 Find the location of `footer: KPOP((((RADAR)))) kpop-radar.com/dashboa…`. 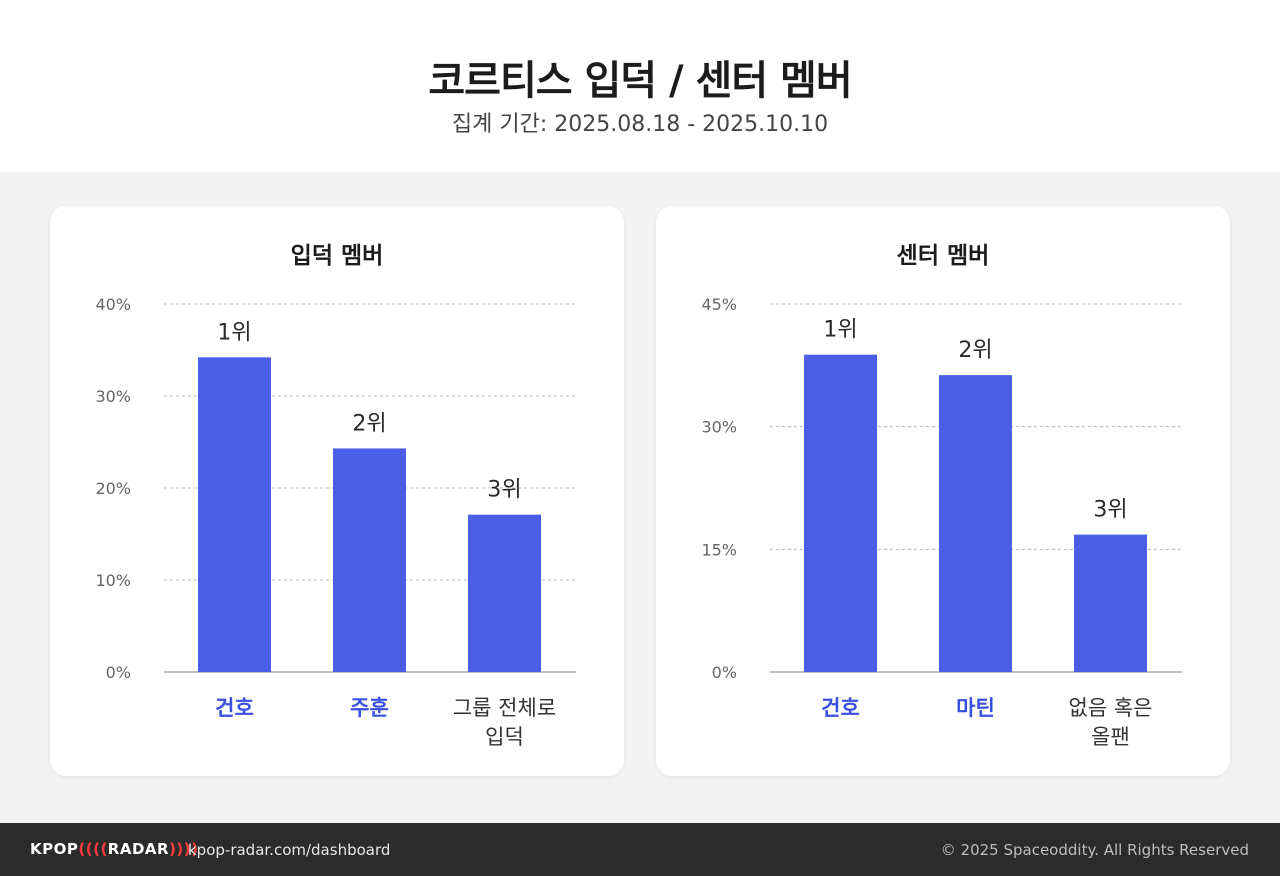

footer: KPOP((((RADAR)))) kpop-radar.com/dashboa… is located at coordinates (640, 849).